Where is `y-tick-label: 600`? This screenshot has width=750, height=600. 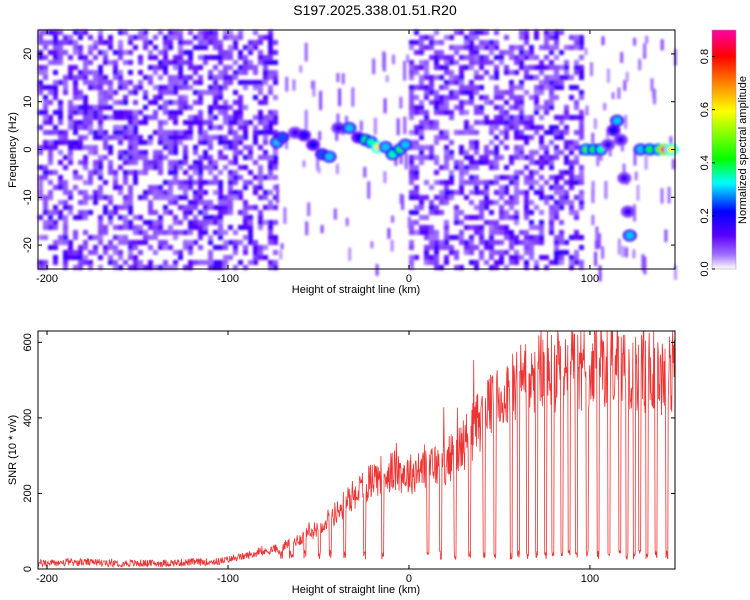
y-tick-label: 600 is located at coordinates (28, 342).